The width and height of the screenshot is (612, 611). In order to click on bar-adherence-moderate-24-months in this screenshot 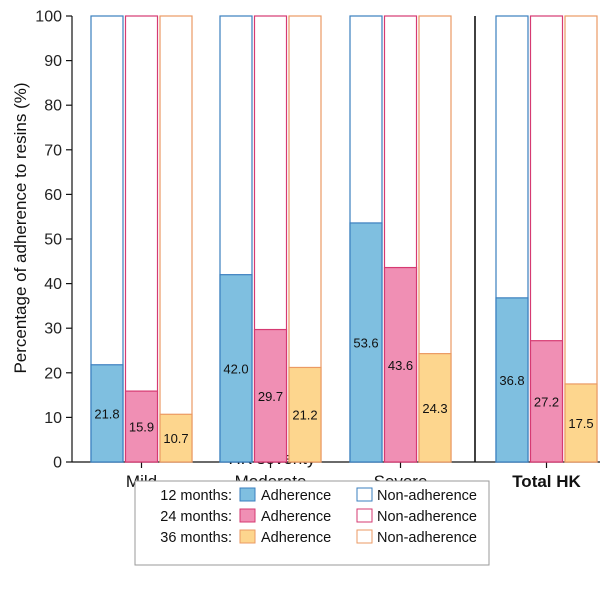, I will do `click(270, 395)`.